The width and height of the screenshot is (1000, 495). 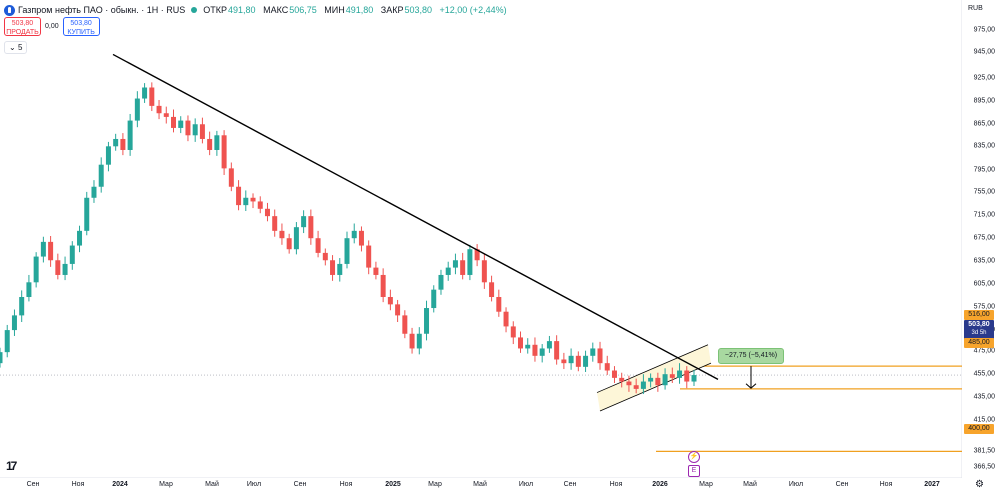 I want to click on price-tick-label: 605,00, so click(x=984, y=284).